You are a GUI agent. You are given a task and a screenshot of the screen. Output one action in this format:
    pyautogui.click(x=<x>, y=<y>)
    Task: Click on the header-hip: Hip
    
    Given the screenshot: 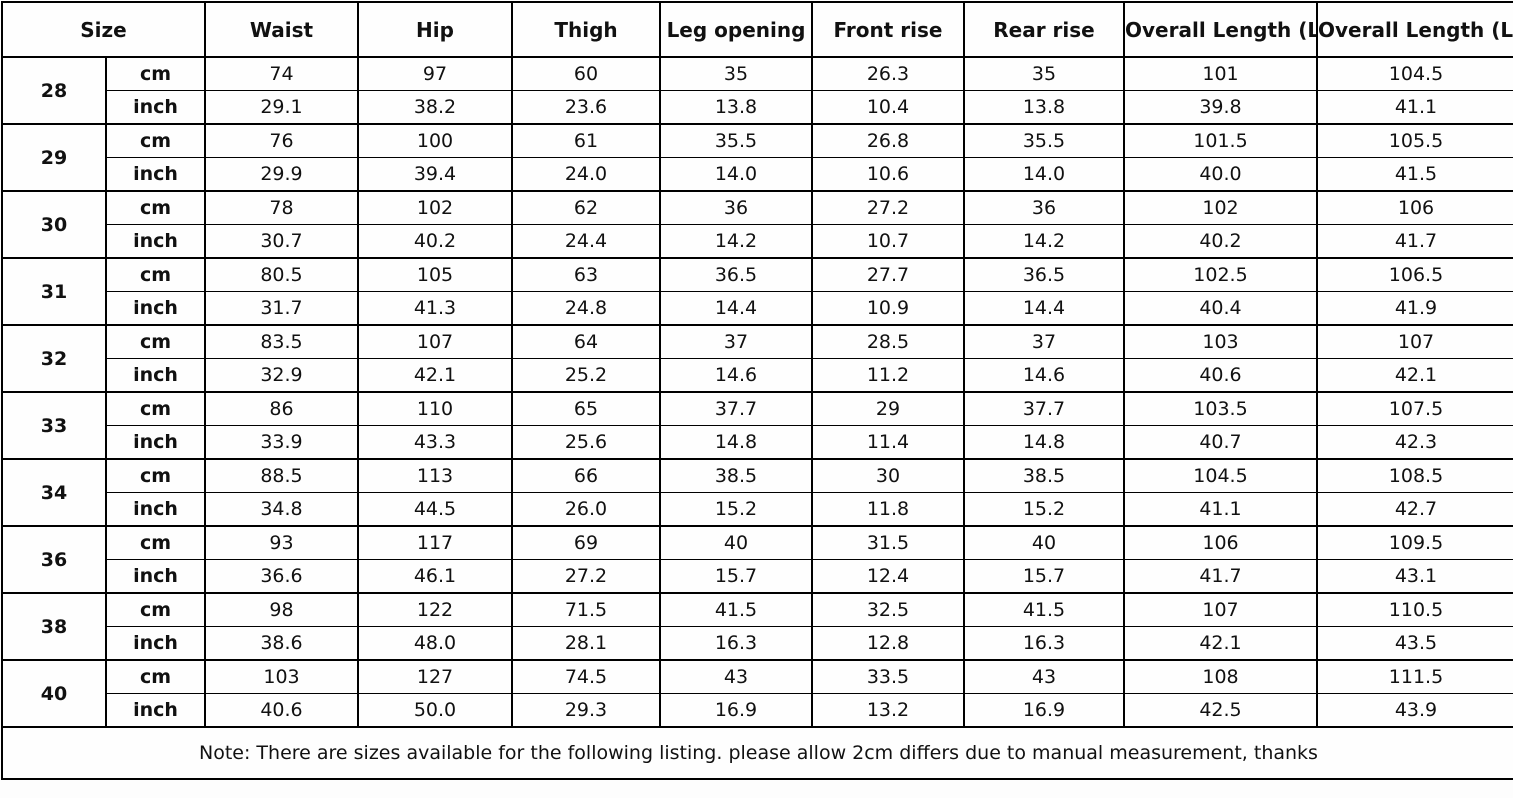 What is the action you would take?
    pyautogui.click(x=435, y=29)
    